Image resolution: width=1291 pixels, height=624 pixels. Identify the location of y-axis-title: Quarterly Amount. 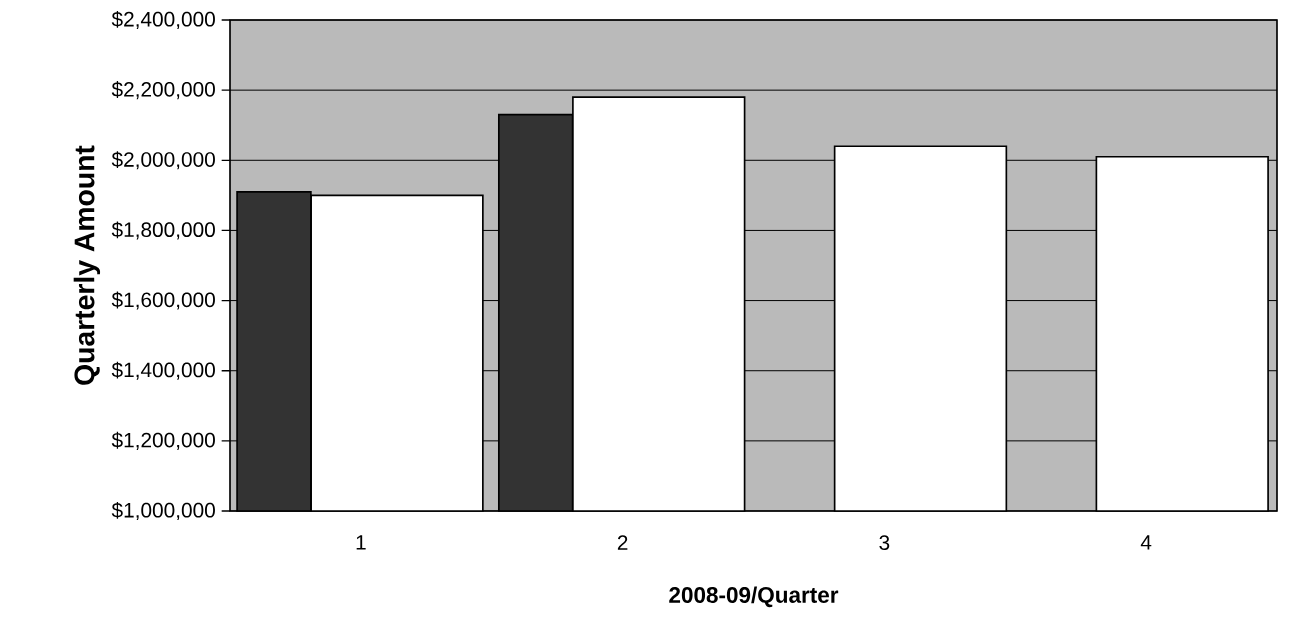
(87, 265).